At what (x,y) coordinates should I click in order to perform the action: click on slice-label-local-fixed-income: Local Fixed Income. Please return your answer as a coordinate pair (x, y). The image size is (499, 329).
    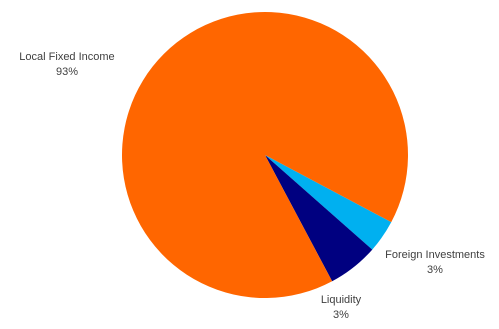
    Looking at the image, I should click on (66, 57).